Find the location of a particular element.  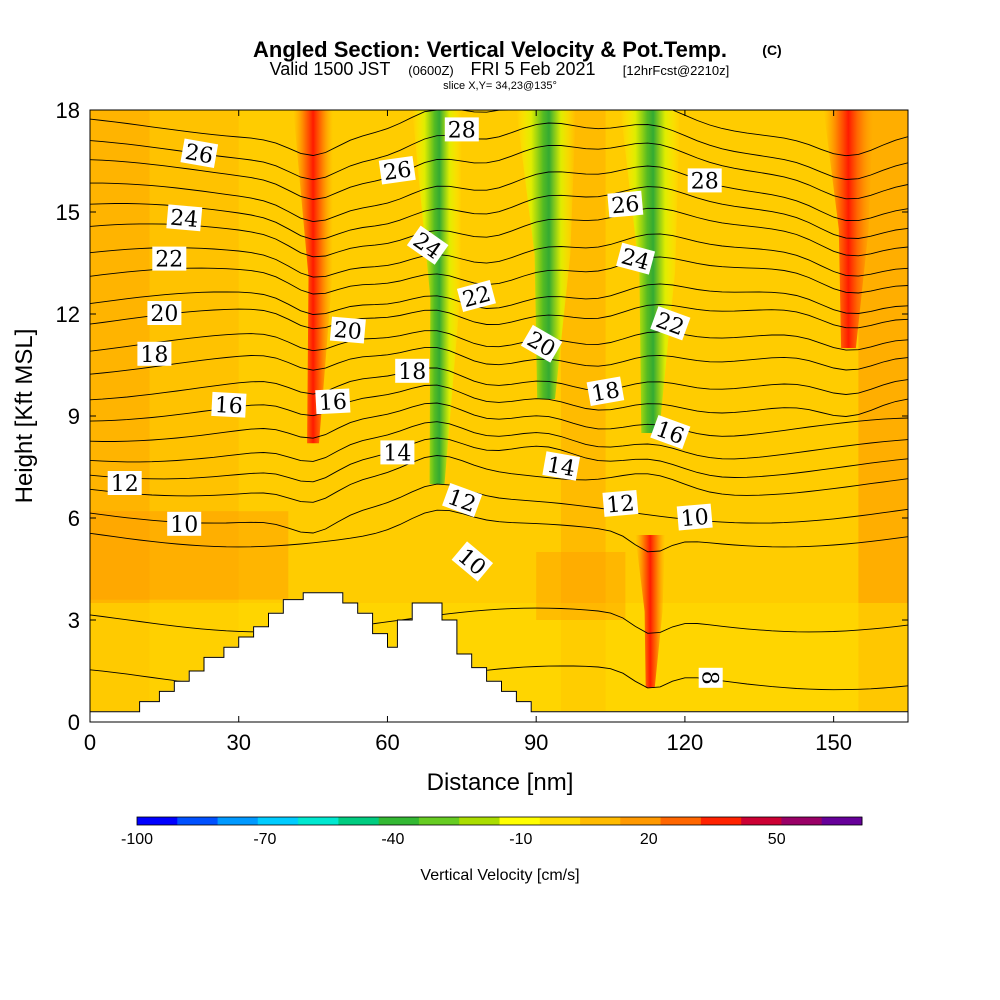

contour-label-text: 28 is located at coordinates (462, 130).